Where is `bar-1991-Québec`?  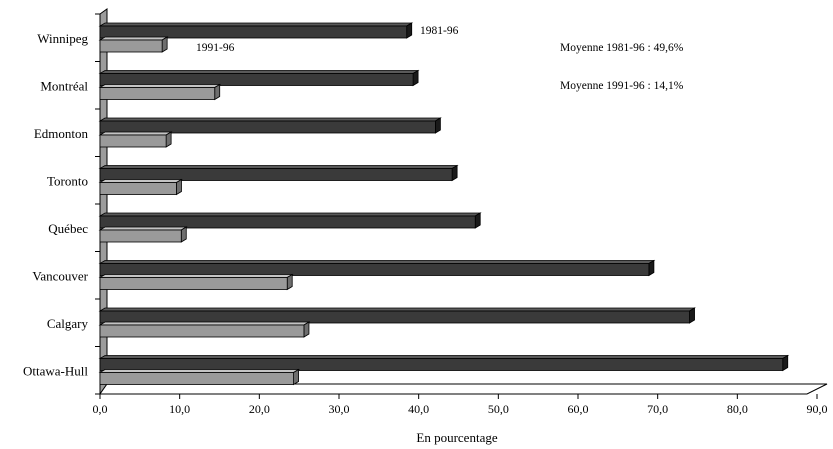
bar-1991-Québec is located at coordinates (143, 234).